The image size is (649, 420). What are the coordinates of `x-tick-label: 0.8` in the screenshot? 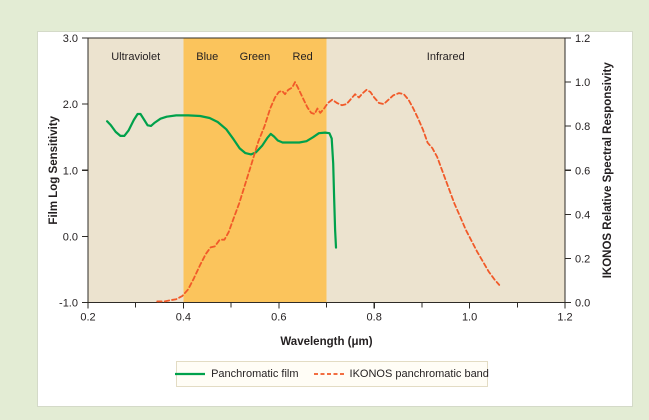 It's located at (374, 318).